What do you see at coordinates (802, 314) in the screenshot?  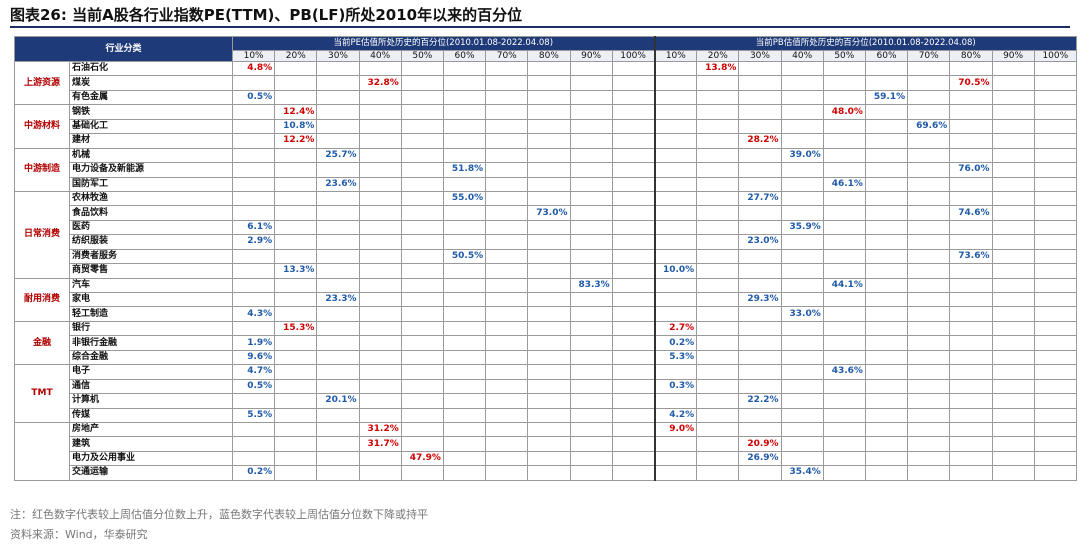 I see `pb-value-cell: 33.0%` at bounding box center [802, 314].